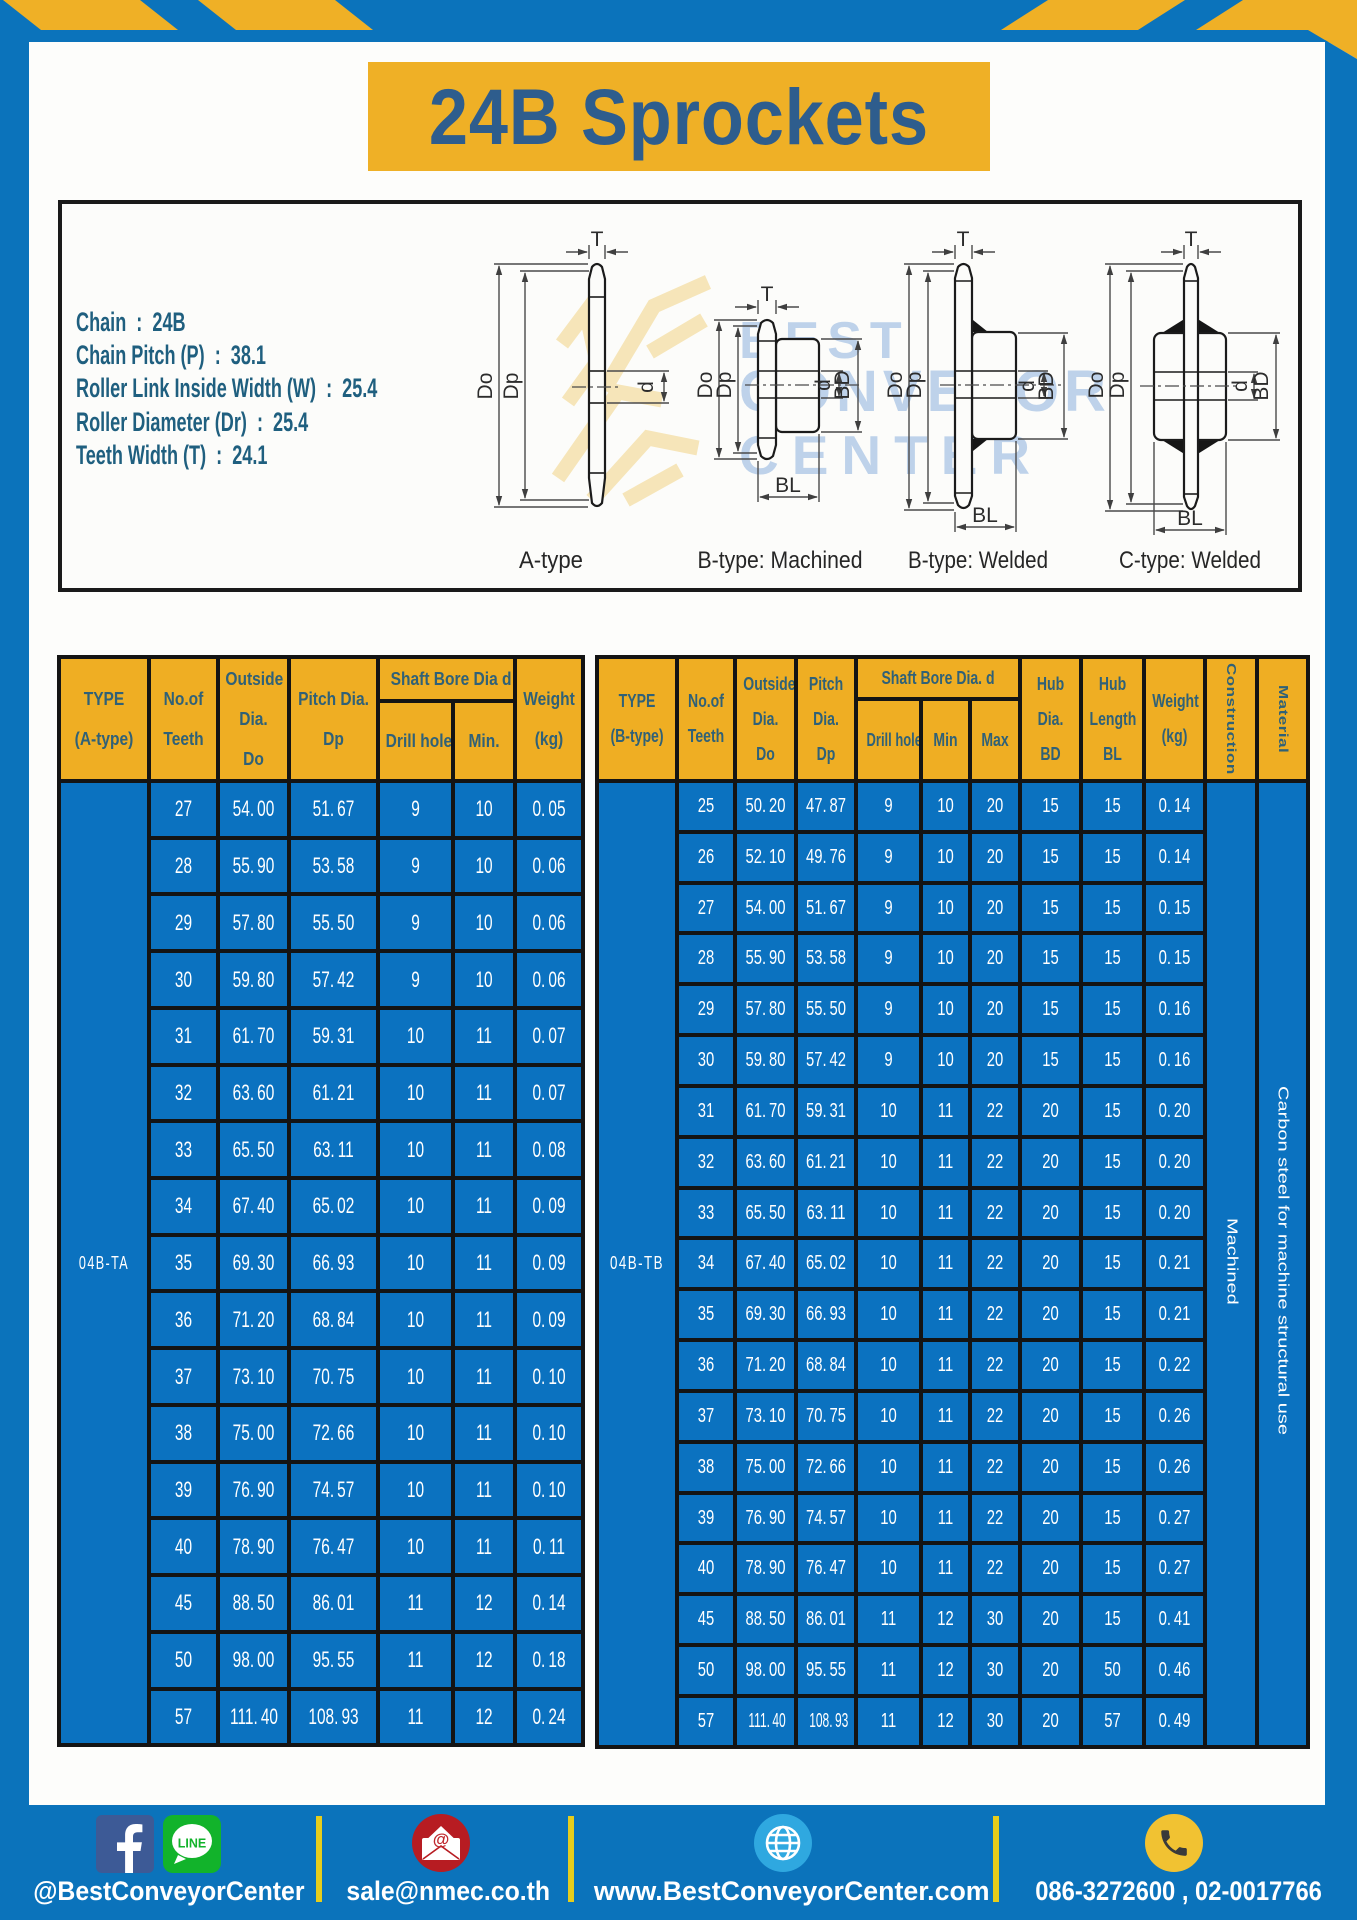 This screenshot has width=1357, height=1920. What do you see at coordinates (192, 1844) in the screenshot?
I see `svg-text: LINE` at bounding box center [192, 1844].